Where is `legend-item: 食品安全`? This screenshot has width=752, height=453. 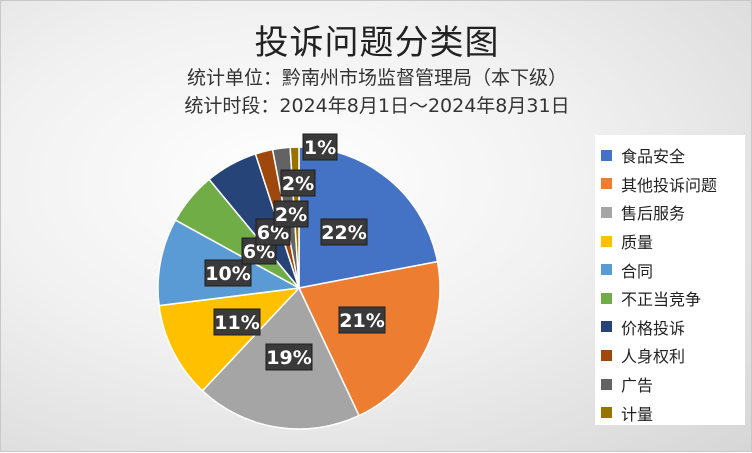 legend-item: 食品安全 is located at coordinates (673, 155).